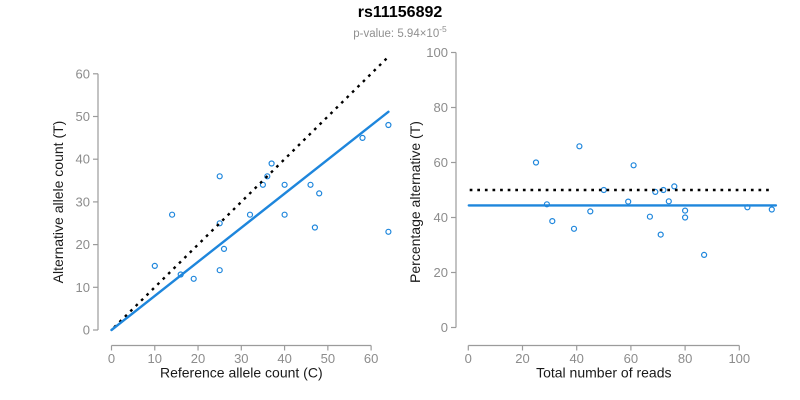 The height and width of the screenshot is (400, 800). Describe the element at coordinates (328, 358) in the screenshot. I see `x-tick-label: 50` at that location.